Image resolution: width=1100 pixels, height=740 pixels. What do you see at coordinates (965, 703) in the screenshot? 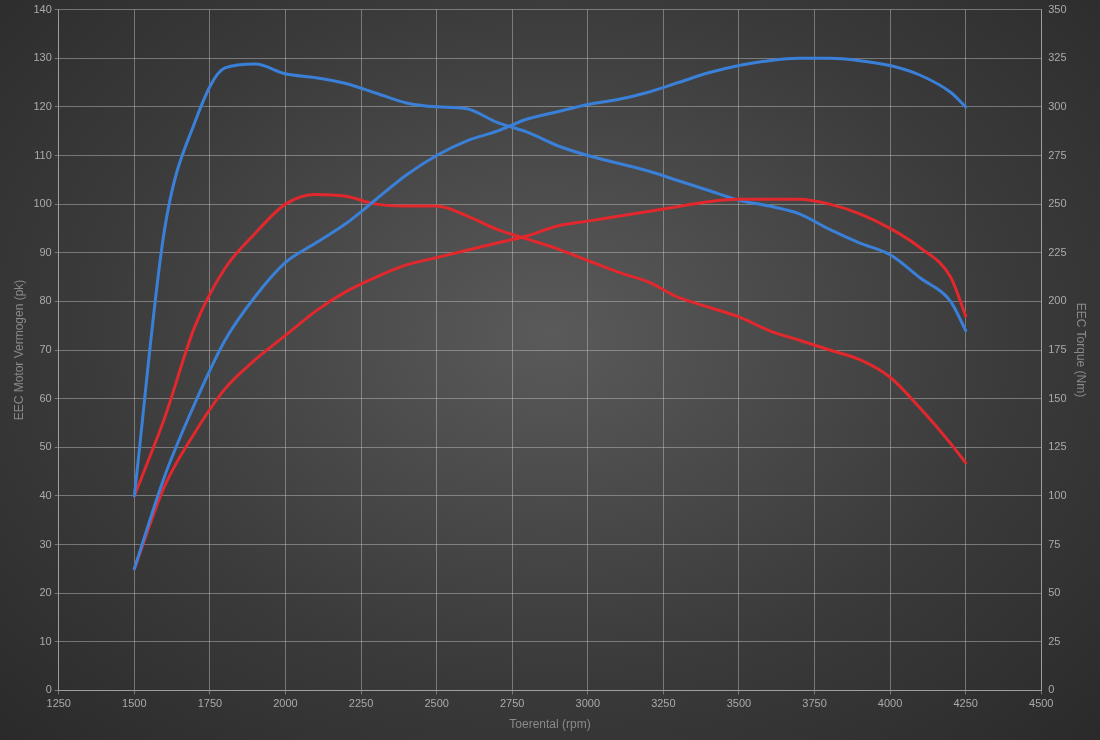
I see `x-tick-label: 4250` at bounding box center [965, 703].